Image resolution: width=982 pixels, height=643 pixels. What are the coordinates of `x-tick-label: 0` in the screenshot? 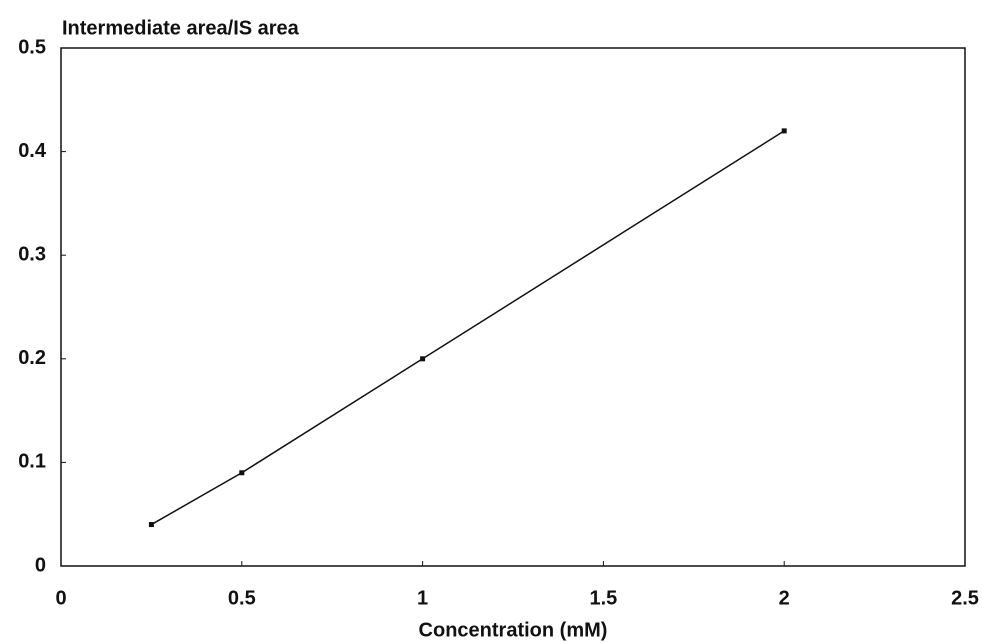 It's located at (60, 598).